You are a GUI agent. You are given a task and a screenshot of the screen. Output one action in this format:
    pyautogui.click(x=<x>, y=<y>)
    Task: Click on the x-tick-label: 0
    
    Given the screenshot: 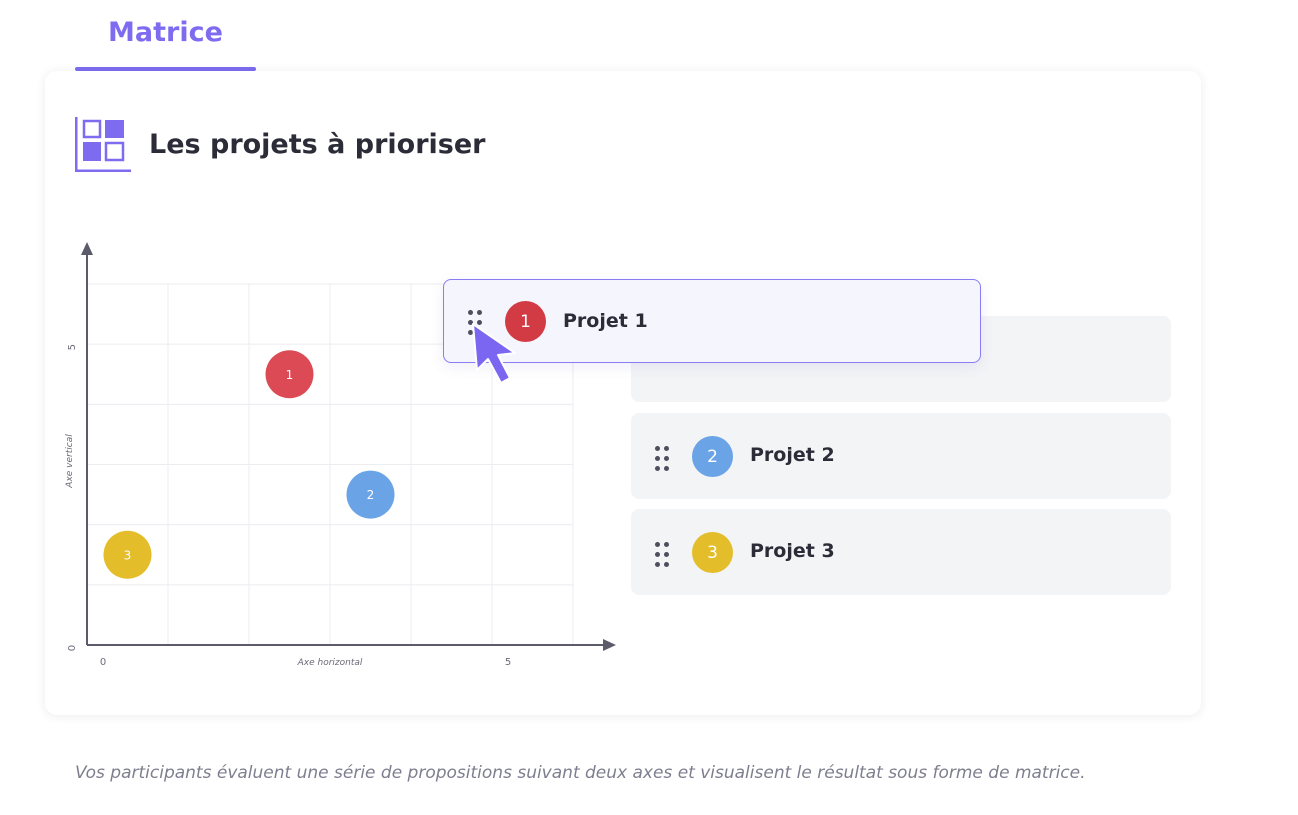 What is the action you would take?
    pyautogui.click(x=103, y=662)
    